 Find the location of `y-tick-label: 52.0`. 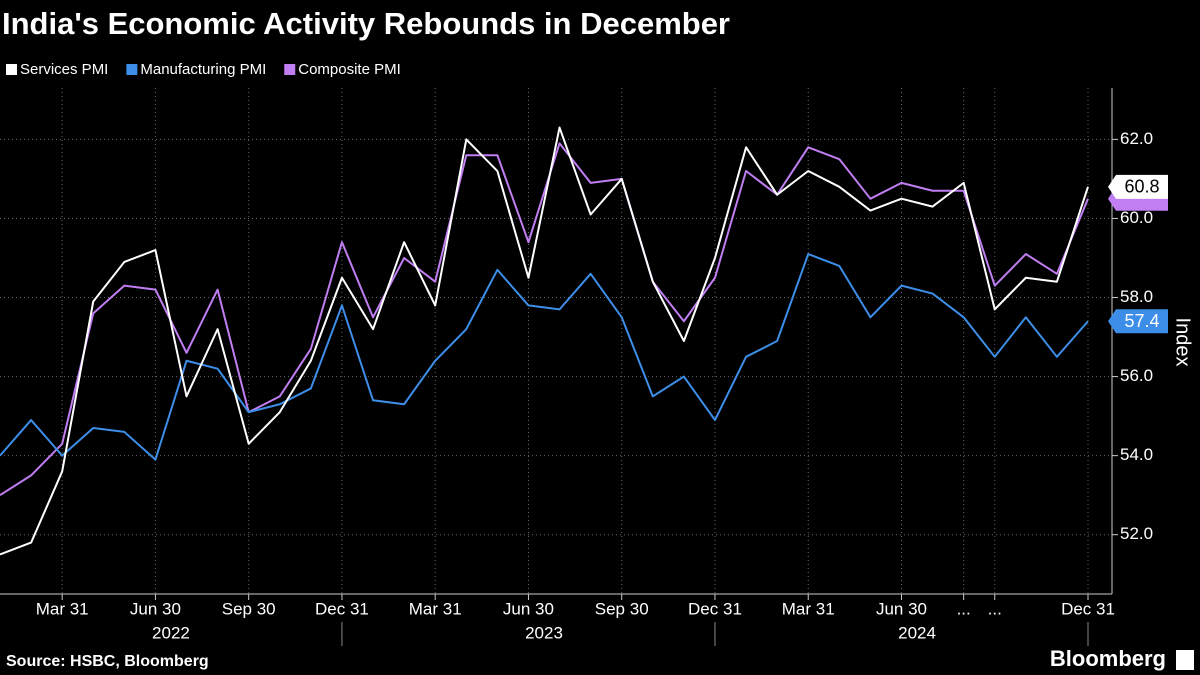

y-tick-label: 52.0 is located at coordinates (1136, 533).